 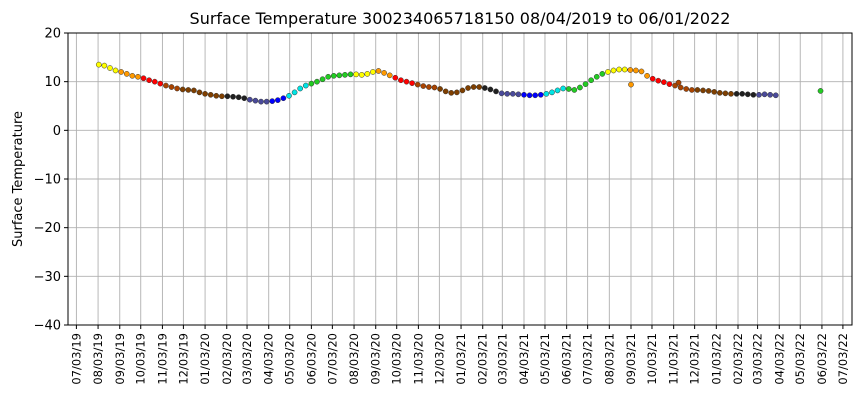 I want to click on x-tick-label: 05/03/20, so click(x=290, y=359).